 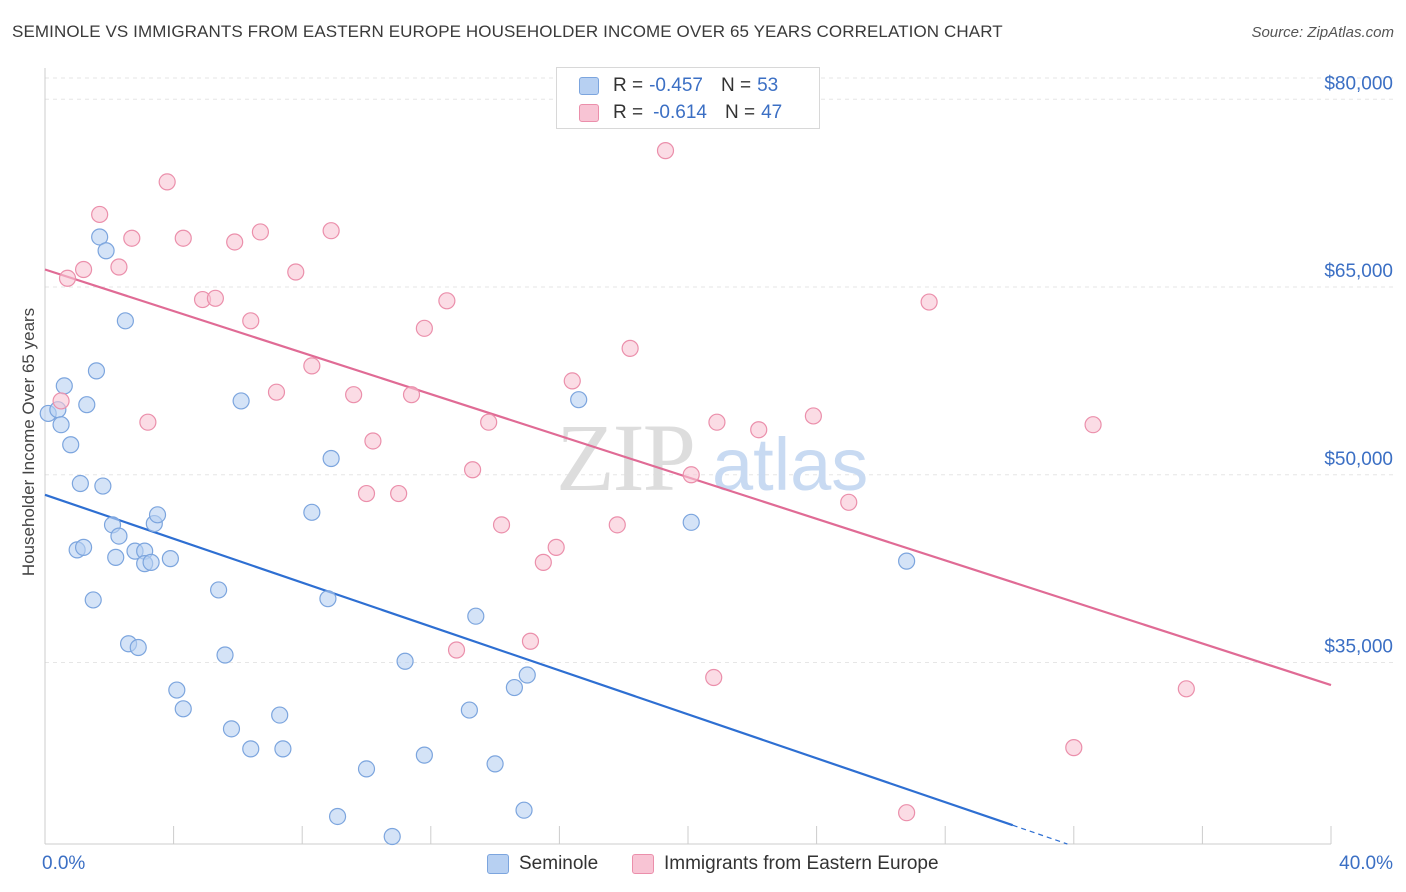 I want to click on y-tick-label: $65,000, so click(x=1358, y=271).